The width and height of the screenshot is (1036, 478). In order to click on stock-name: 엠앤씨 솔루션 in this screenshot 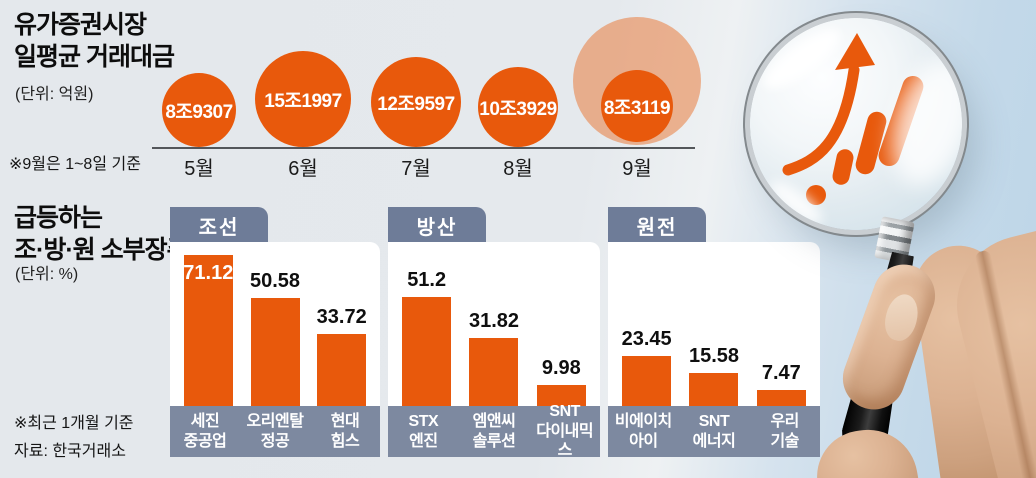, I will do `click(494, 431)`.